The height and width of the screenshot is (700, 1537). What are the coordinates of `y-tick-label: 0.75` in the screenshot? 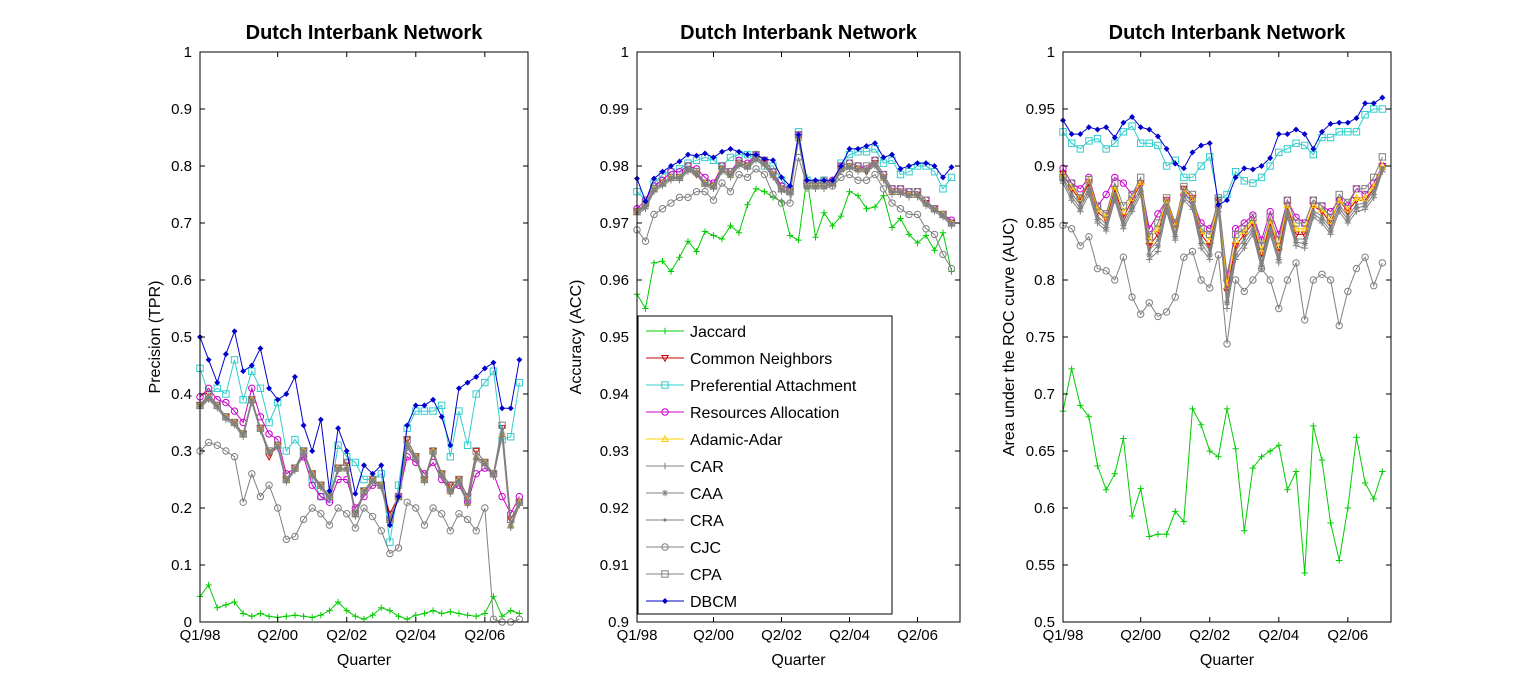 It's located at (1040, 337).